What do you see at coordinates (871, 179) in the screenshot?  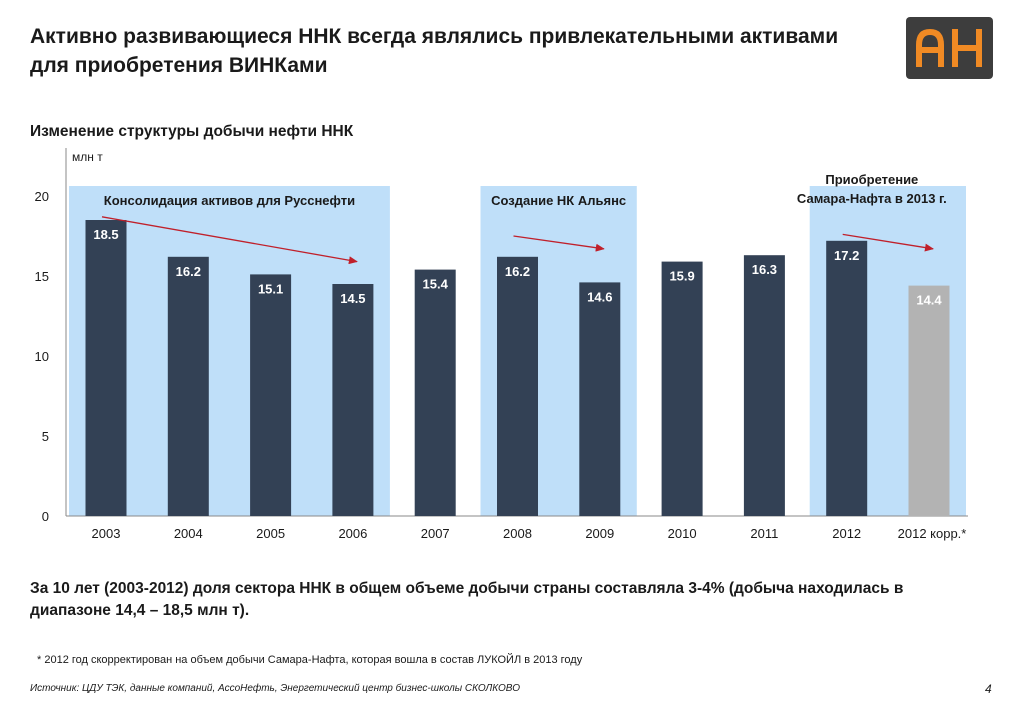 I see `annotation-label-2: Приобретение` at bounding box center [871, 179].